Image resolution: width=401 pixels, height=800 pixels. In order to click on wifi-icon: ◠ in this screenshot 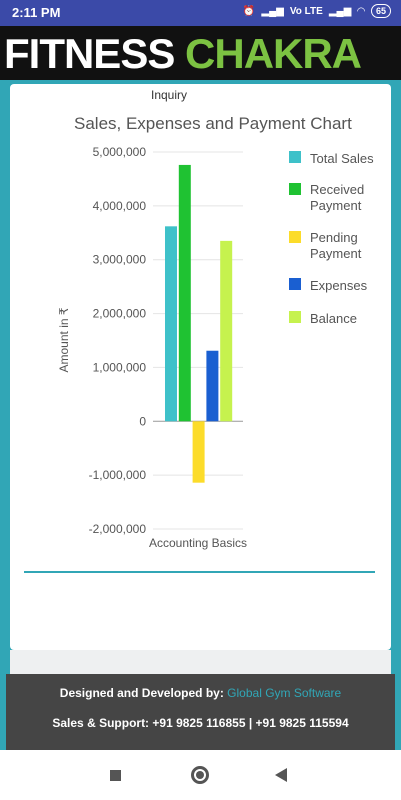, I will do `click(361, 11)`.